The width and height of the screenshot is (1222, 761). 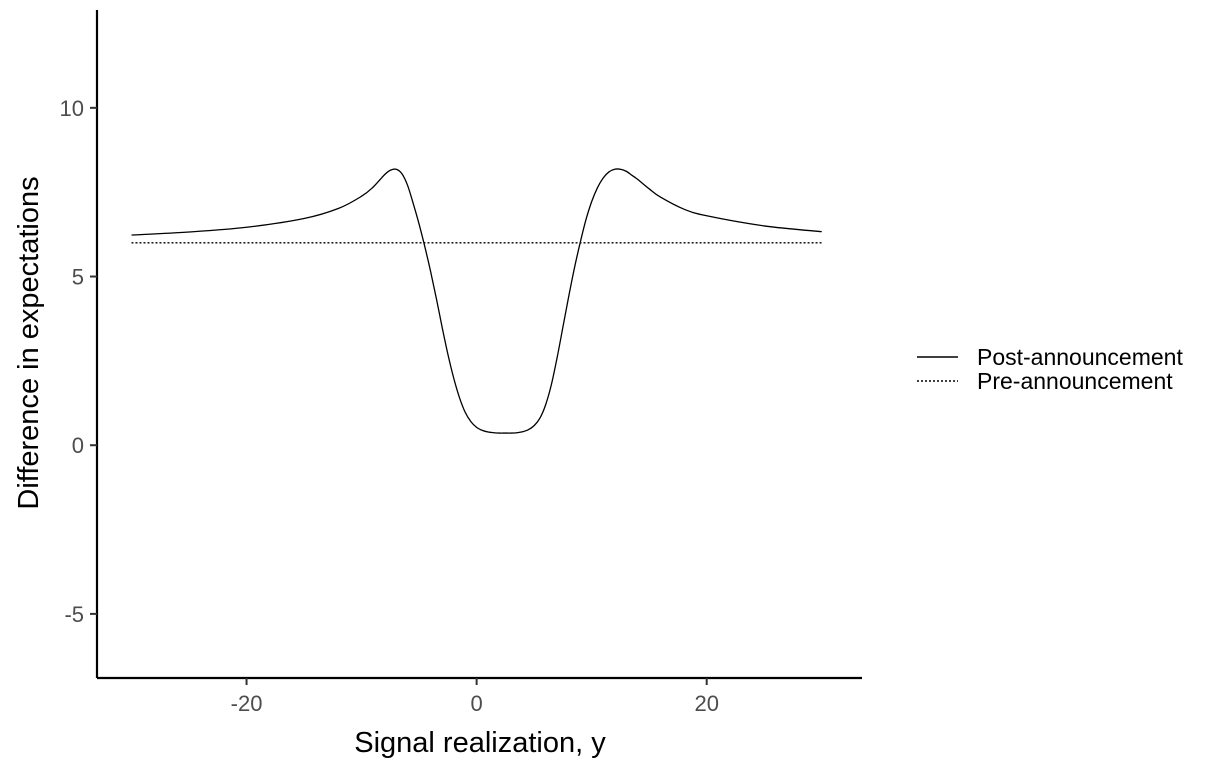 What do you see at coordinates (706, 703) in the screenshot?
I see `x-tick-label: 20` at bounding box center [706, 703].